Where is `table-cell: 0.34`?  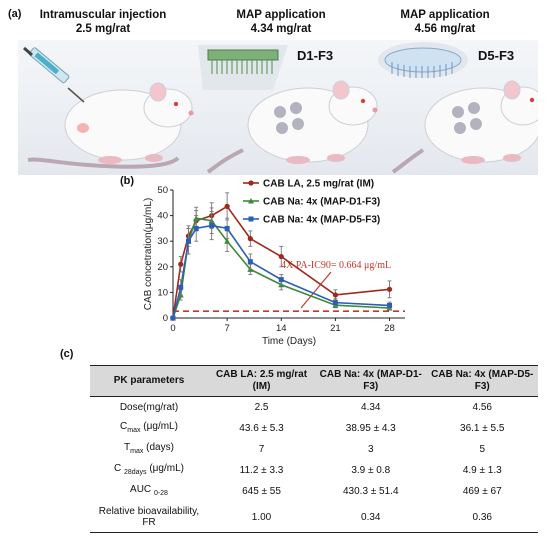 table-cell: 0.34 is located at coordinates (371, 517).